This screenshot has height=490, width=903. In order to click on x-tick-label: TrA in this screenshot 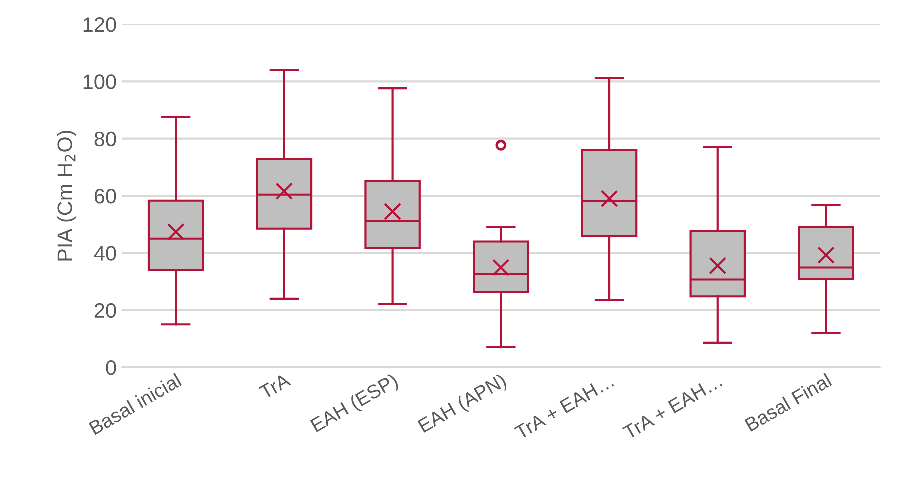, I will do `click(275, 386)`.